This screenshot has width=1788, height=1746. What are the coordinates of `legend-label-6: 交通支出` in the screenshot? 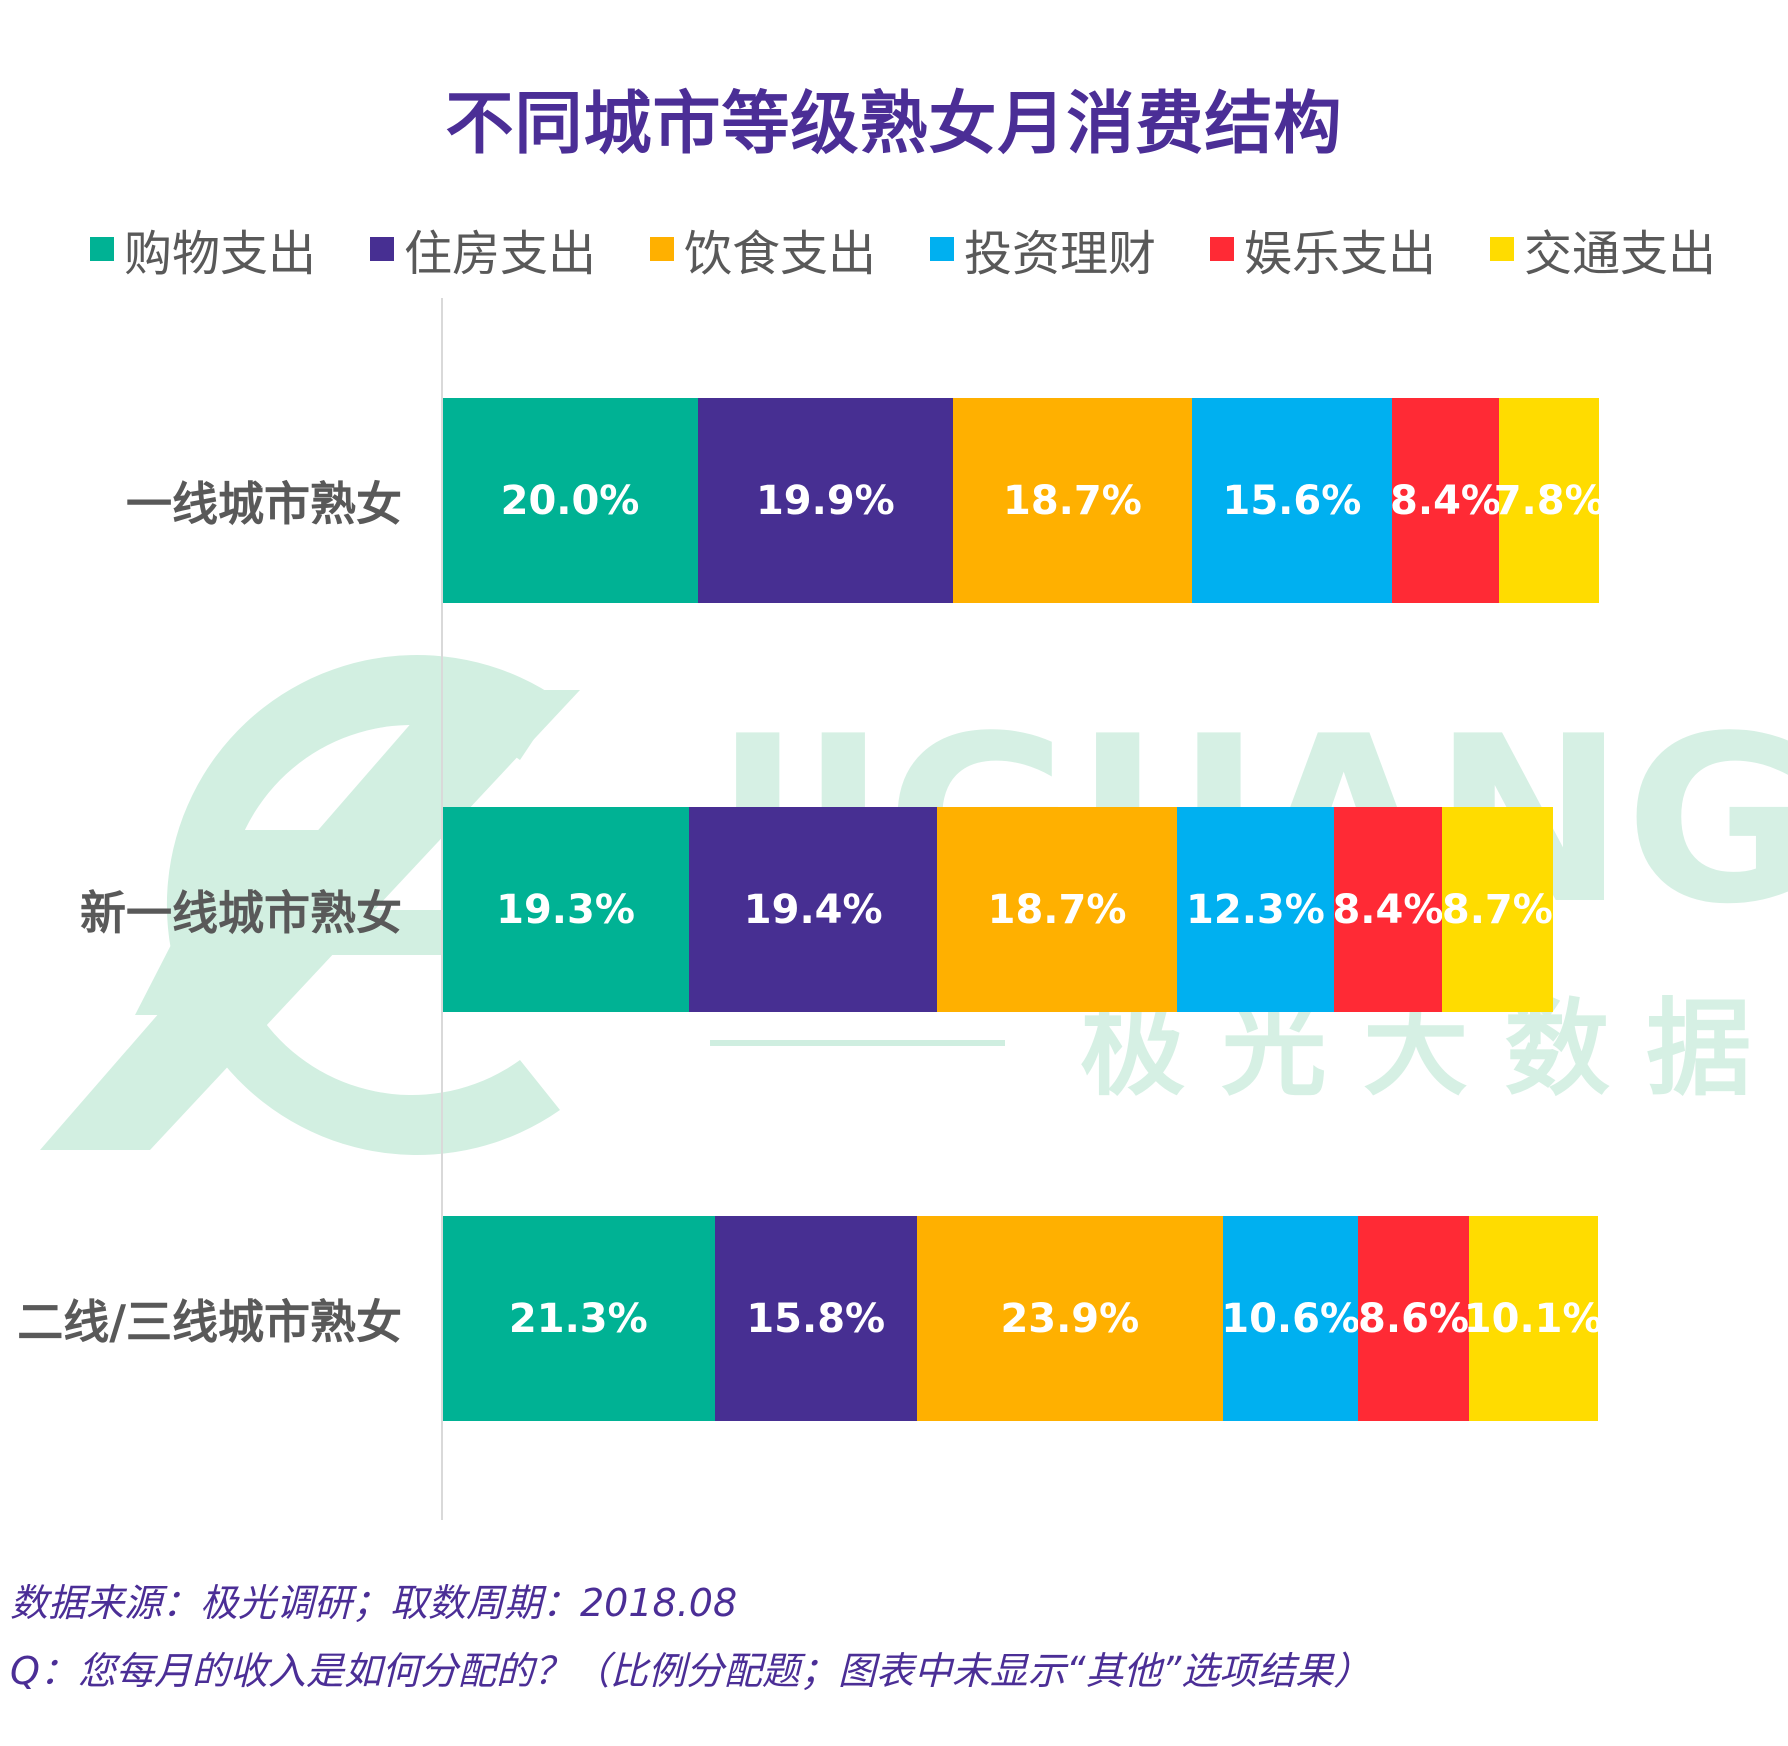 It's located at (1620, 254).